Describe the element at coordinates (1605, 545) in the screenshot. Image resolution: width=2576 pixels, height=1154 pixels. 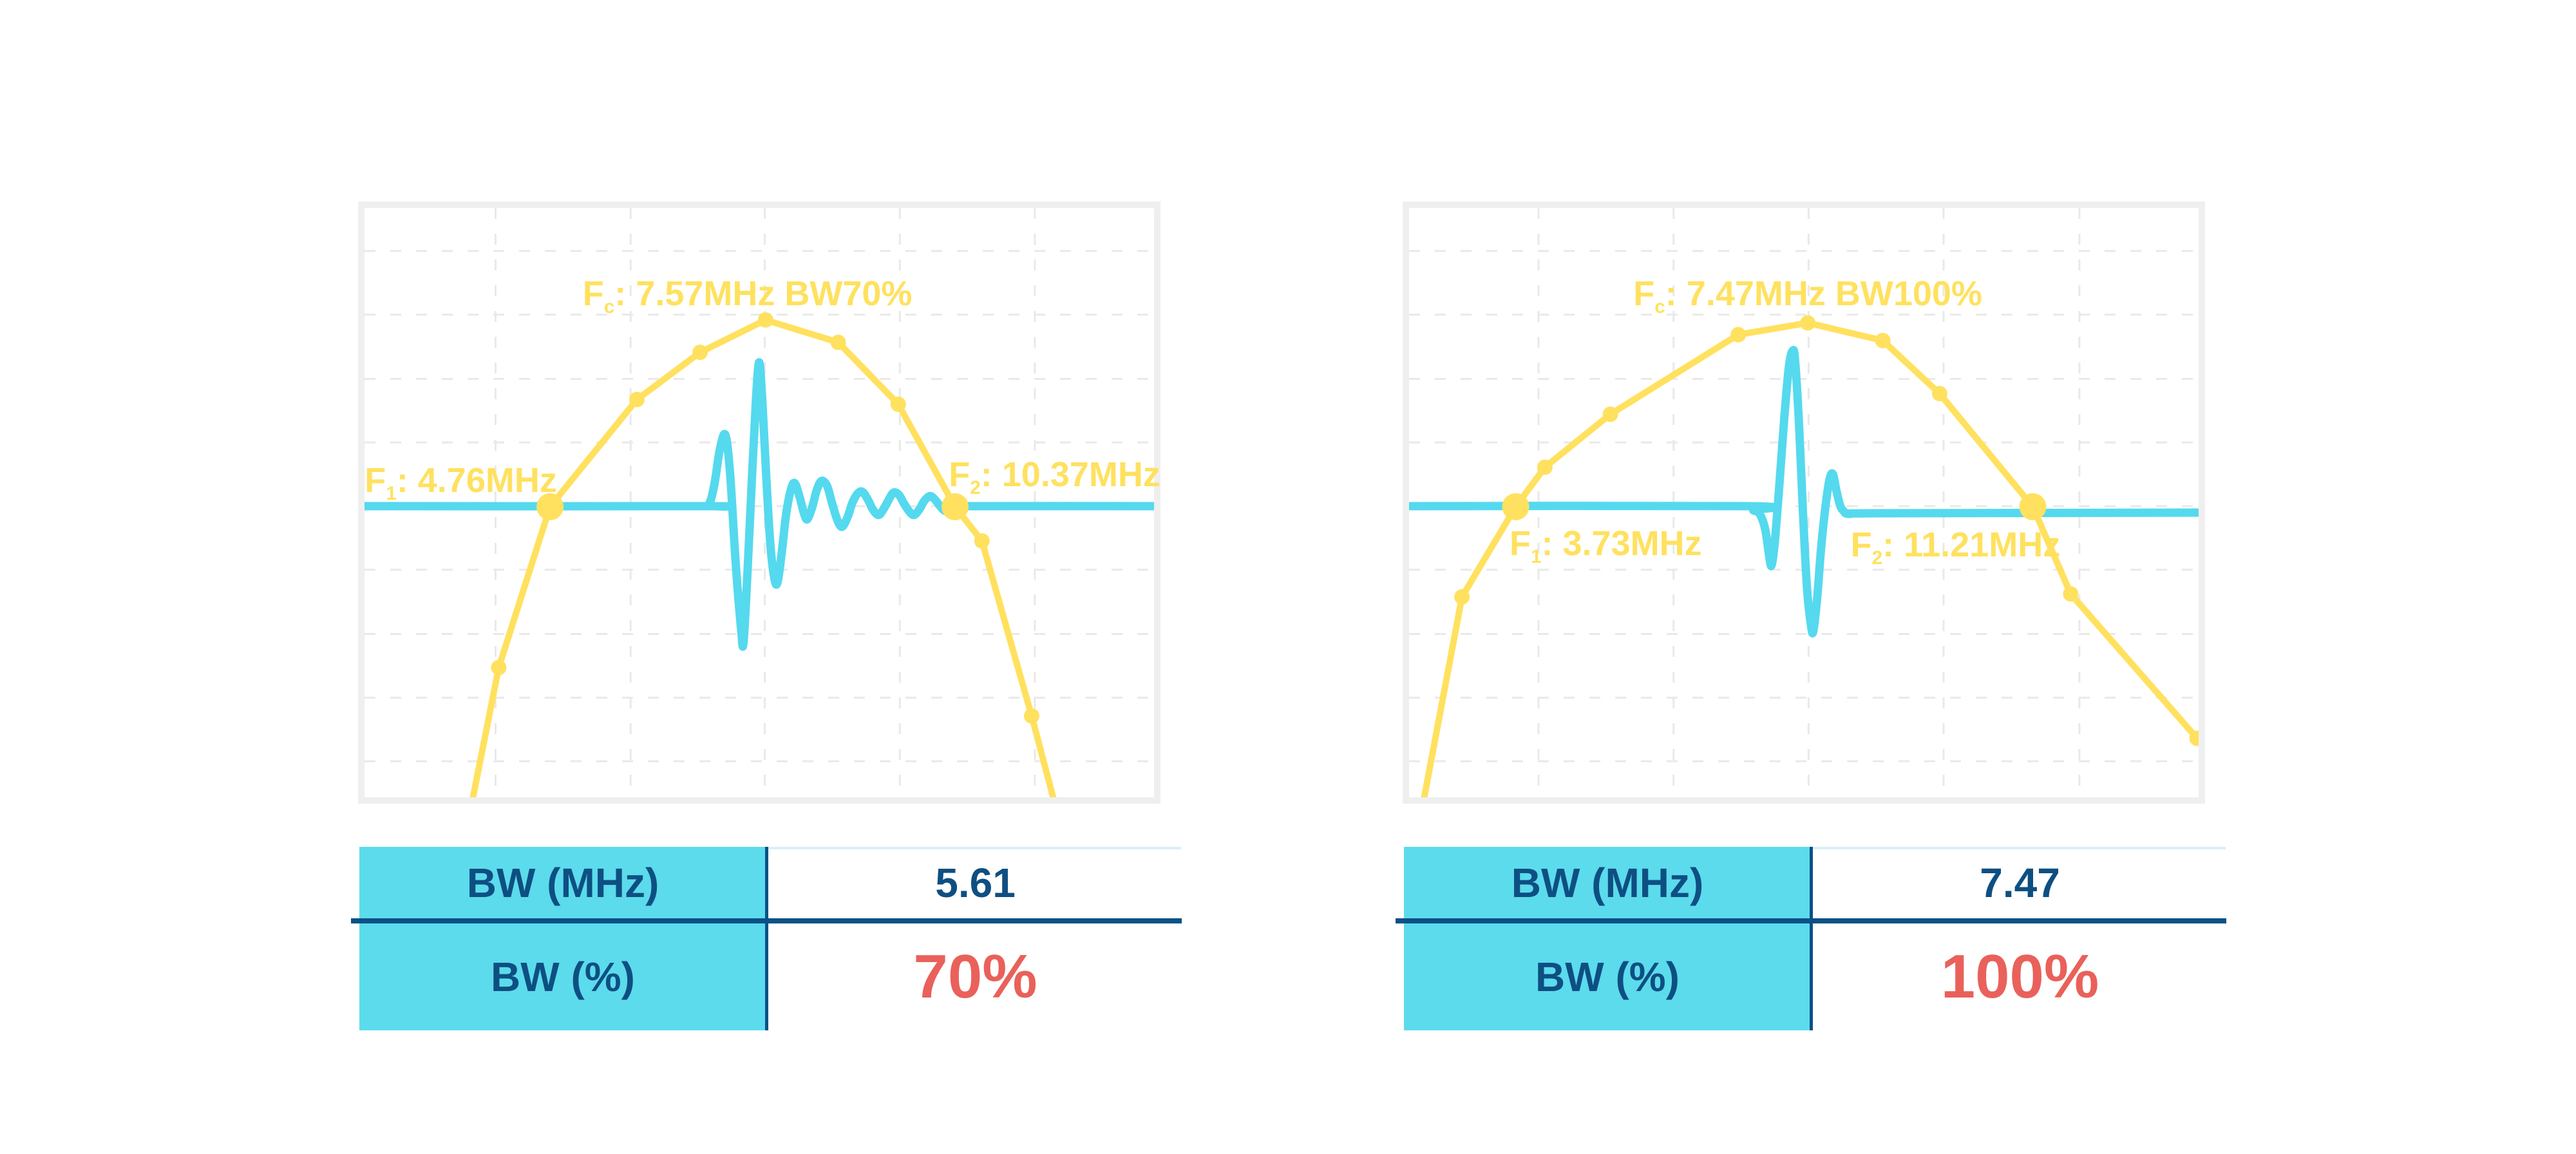
I see `f1-annotation: F1: 3.73MHz` at that location.